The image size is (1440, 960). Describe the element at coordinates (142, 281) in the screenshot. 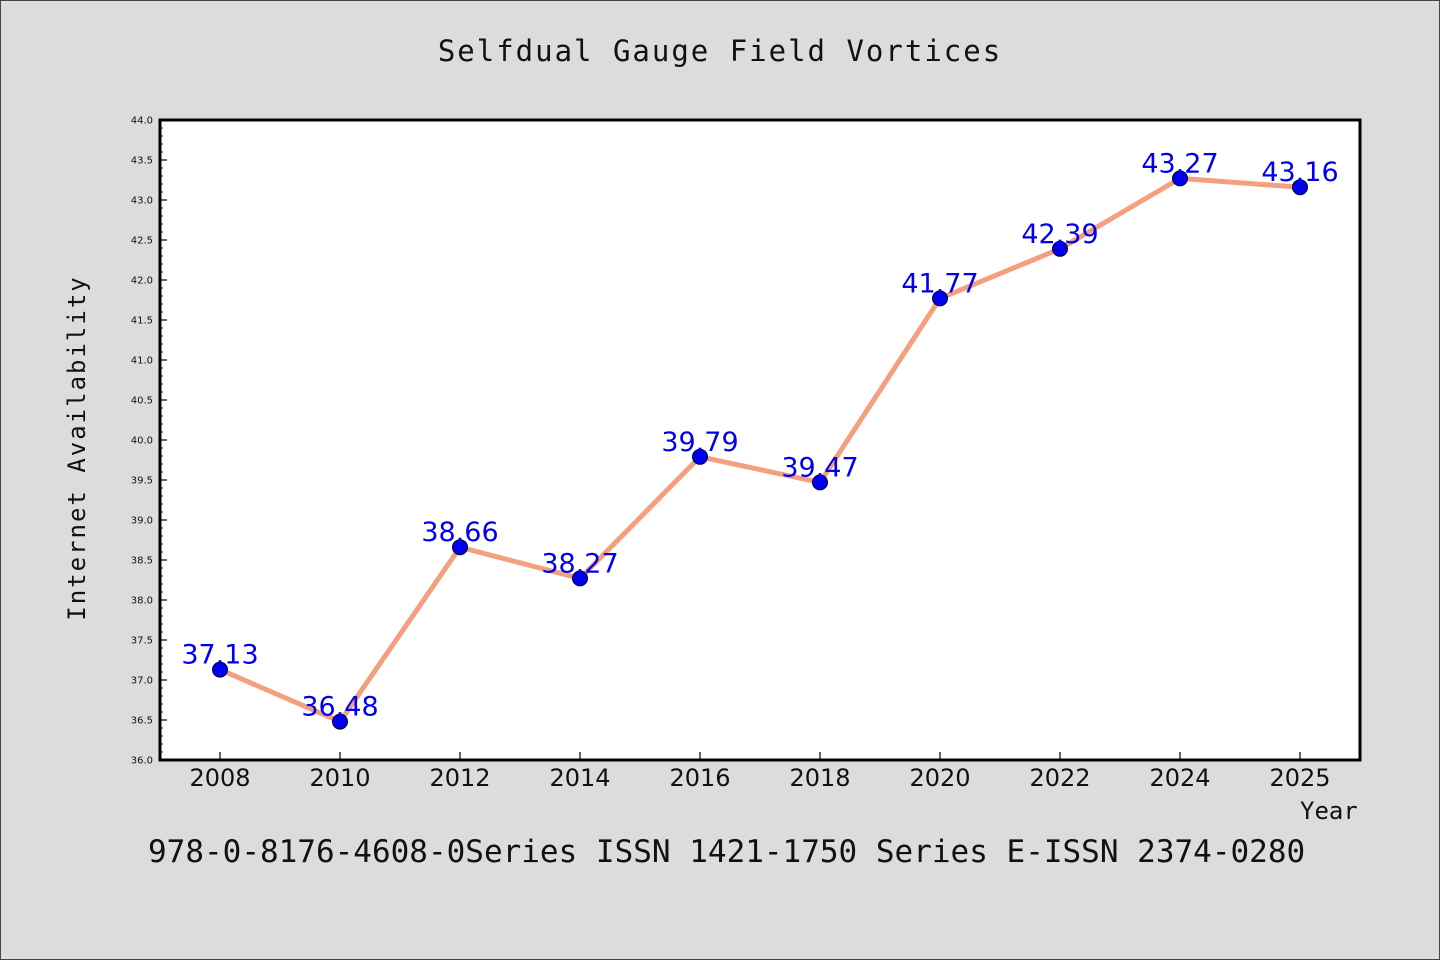

I see `y-tick-label: 42.0` at that location.